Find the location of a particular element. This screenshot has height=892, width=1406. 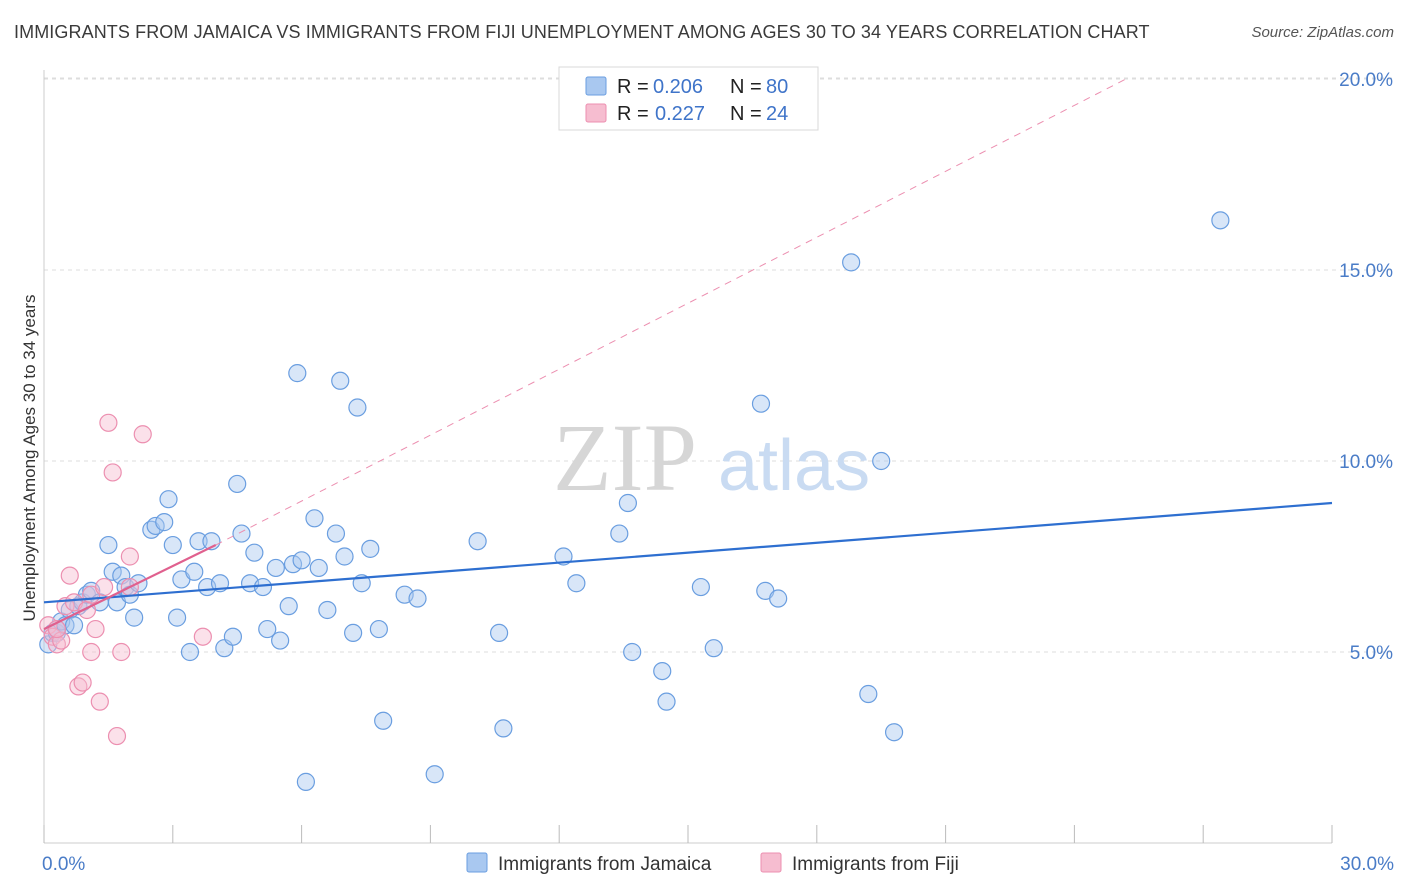

trend-line-fiji is located at coordinates (130, 587).